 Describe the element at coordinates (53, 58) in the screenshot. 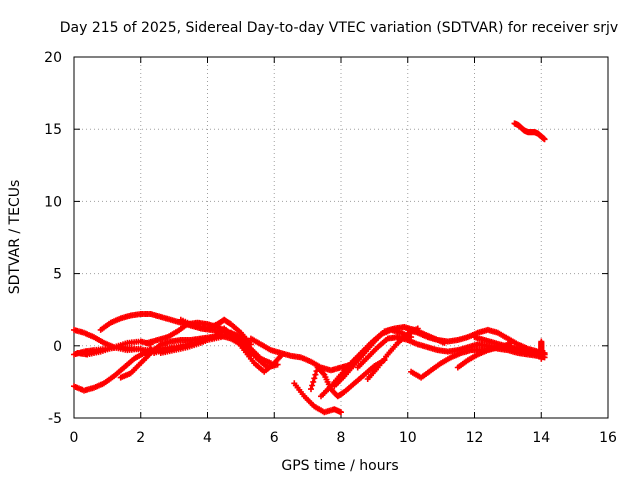

I see `y-tick-label: 20` at that location.